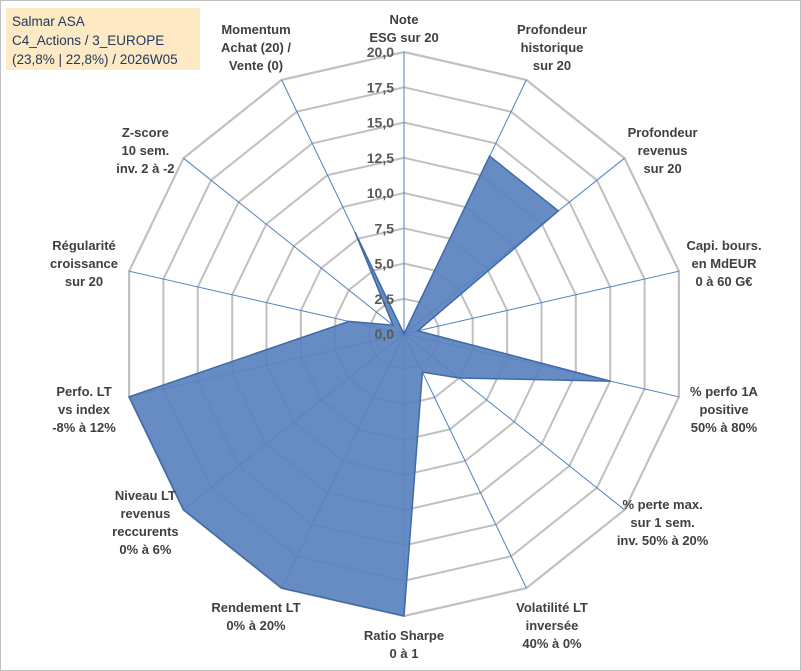 Image resolution: width=801 pixels, height=671 pixels. Describe the element at coordinates (723, 263) in the screenshot. I see `axis-label-3: Capi. bours. en MdEUR 0 à 60 G€` at that location.